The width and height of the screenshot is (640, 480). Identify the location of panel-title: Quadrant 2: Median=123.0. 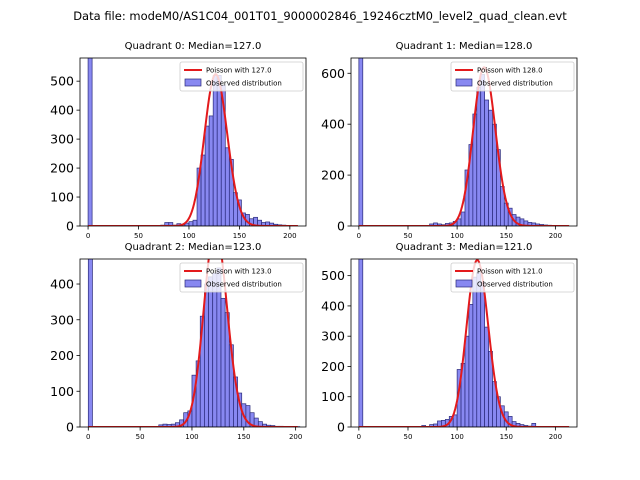
(193, 247).